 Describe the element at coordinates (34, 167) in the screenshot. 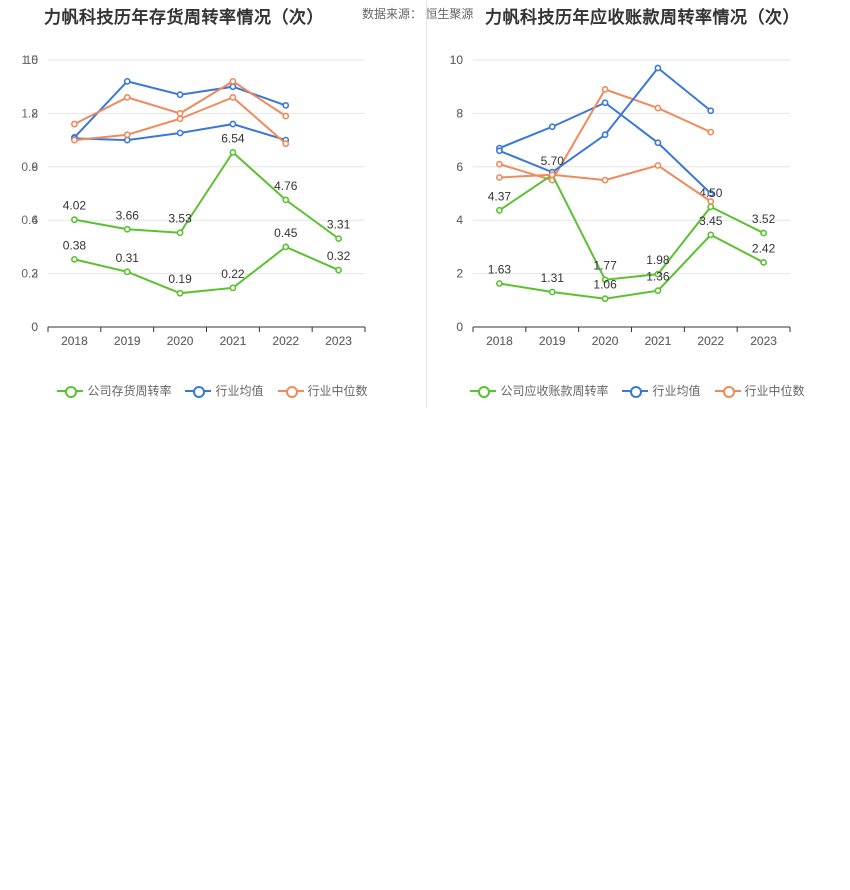

I see `left-y-tick-label: 6` at that location.